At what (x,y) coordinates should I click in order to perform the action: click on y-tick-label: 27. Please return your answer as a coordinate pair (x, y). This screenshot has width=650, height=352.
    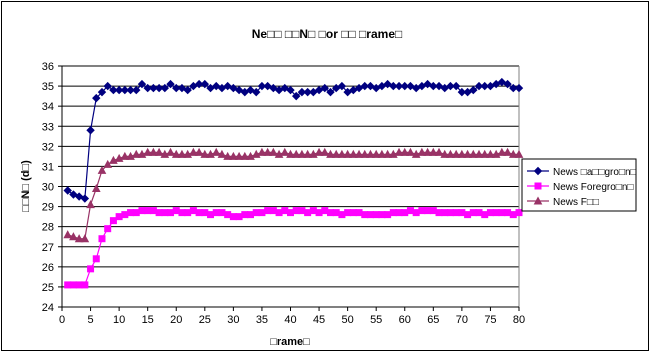
    Looking at the image, I should click on (48, 248).